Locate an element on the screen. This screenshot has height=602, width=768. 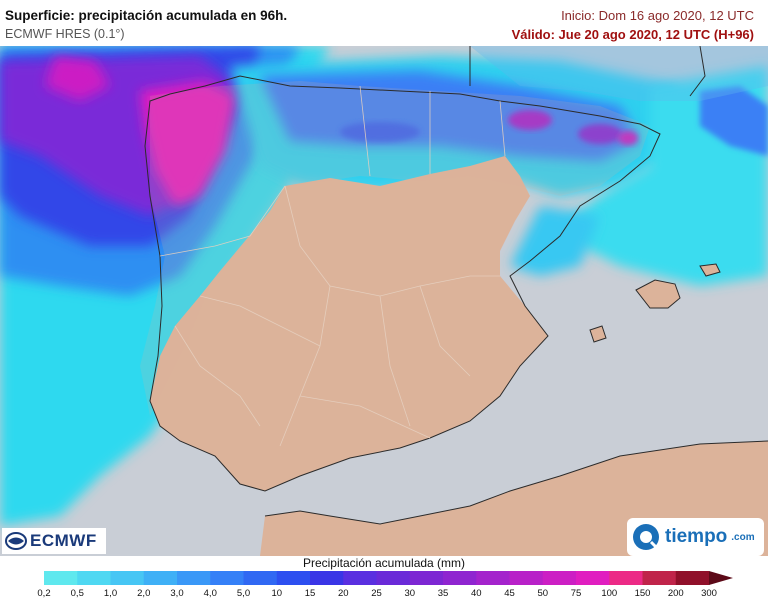
legend-tick-label: 25 is located at coordinates (376, 593).